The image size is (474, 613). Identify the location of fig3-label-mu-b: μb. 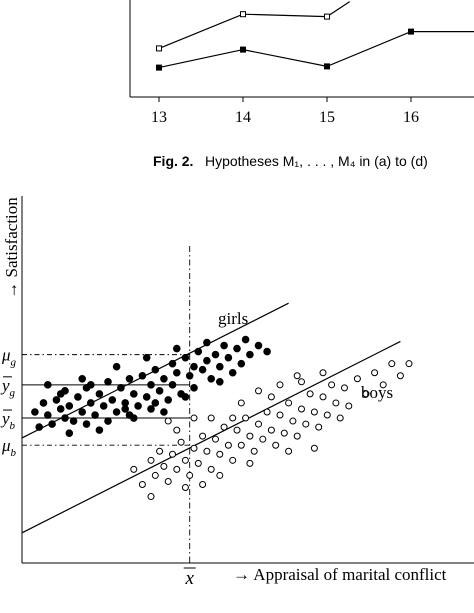
(9, 447).